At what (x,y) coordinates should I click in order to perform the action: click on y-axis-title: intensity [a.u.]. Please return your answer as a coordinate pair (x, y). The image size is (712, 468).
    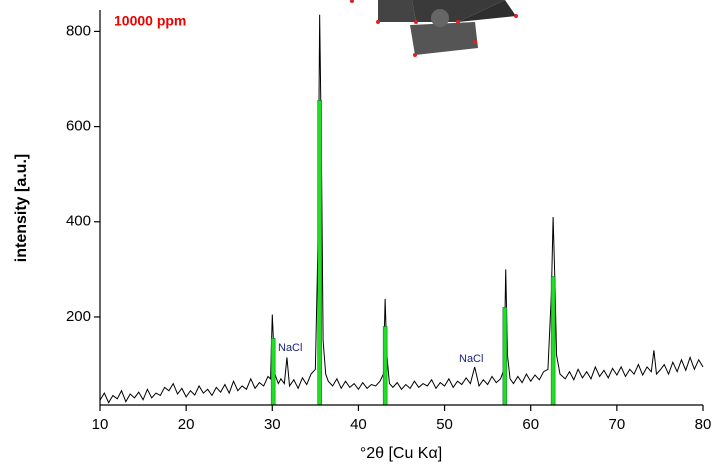
    Looking at the image, I should click on (21, 208).